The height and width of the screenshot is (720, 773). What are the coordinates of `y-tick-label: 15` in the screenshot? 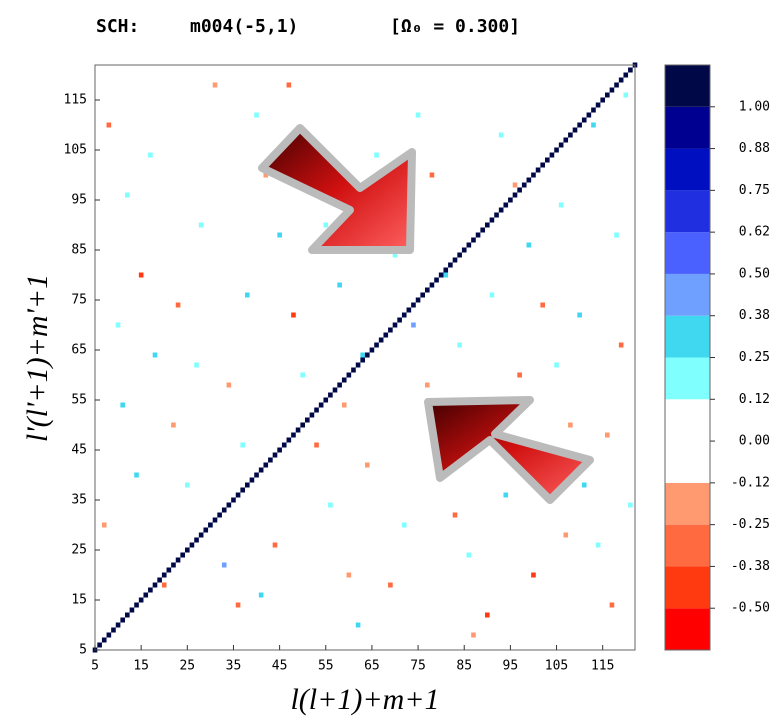 It's located at (79, 600).